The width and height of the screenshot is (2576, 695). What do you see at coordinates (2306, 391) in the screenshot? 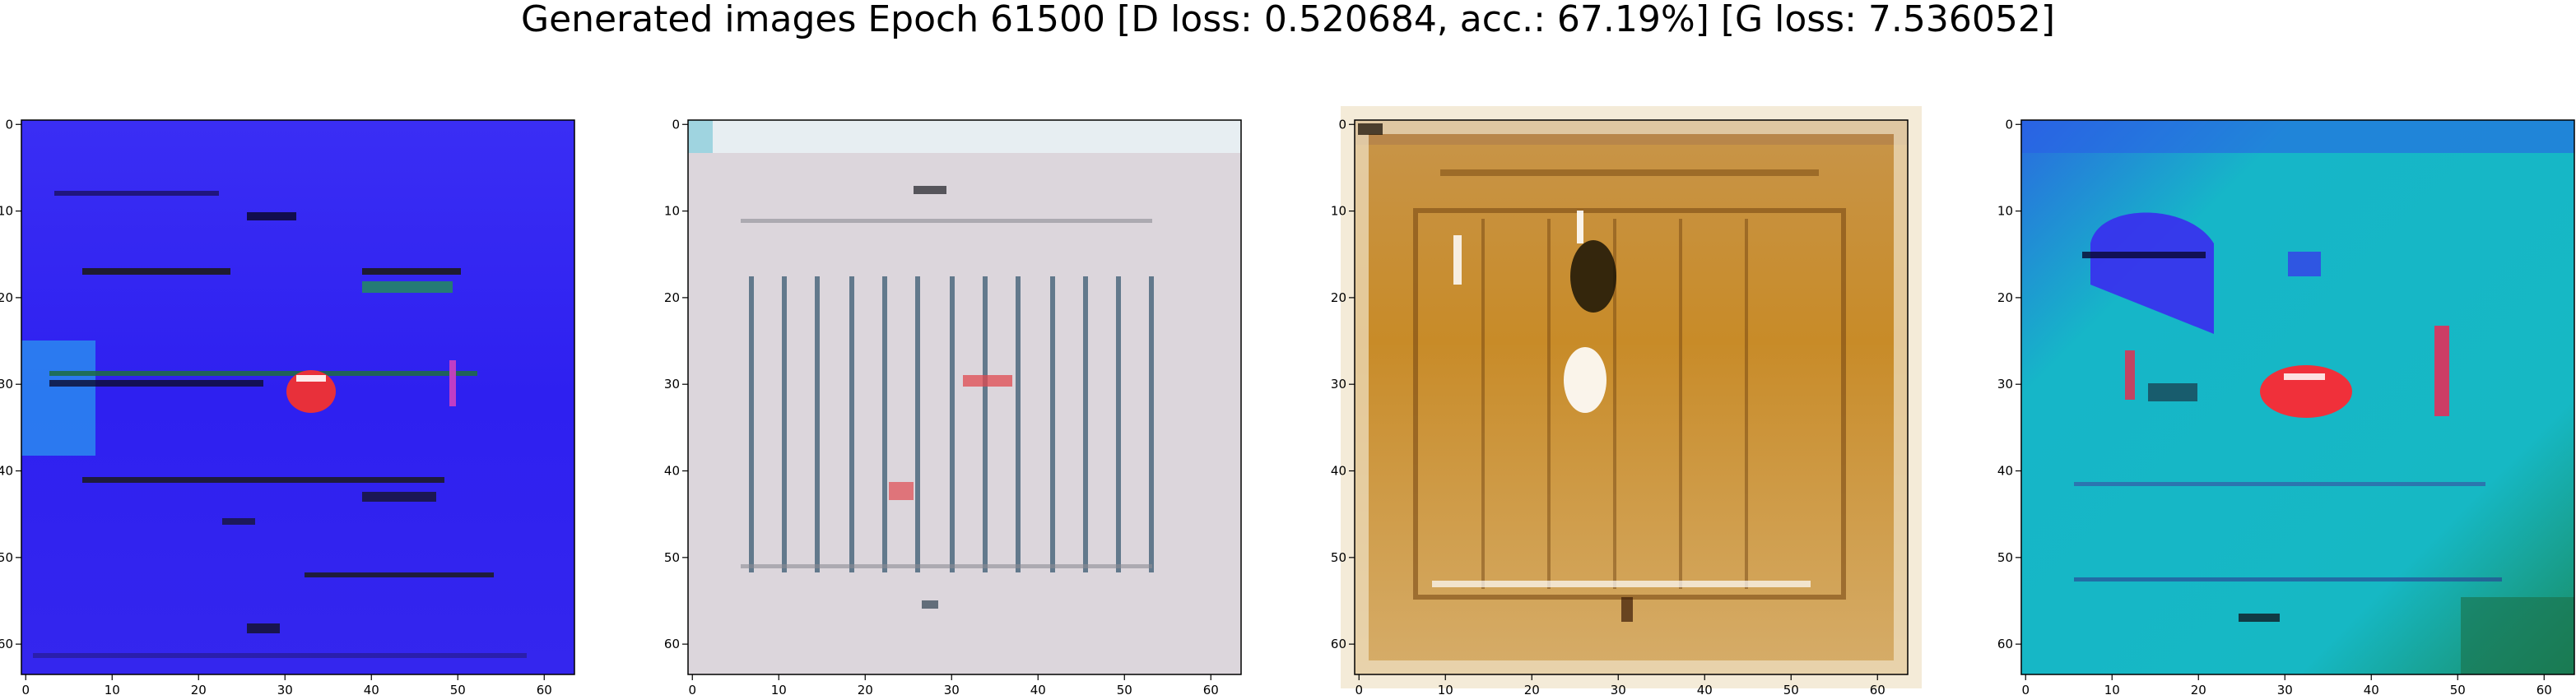
I see `image-4-red-blob` at bounding box center [2306, 391].